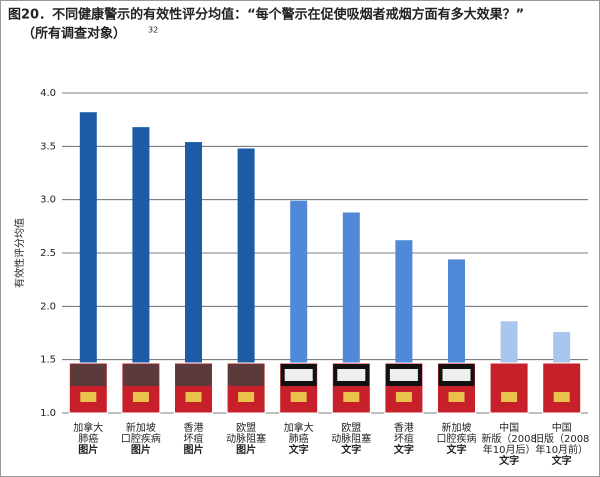  What do you see at coordinates (508, 438) in the screenshot?
I see `x-tick-label: 新版（2008` at bounding box center [508, 438].